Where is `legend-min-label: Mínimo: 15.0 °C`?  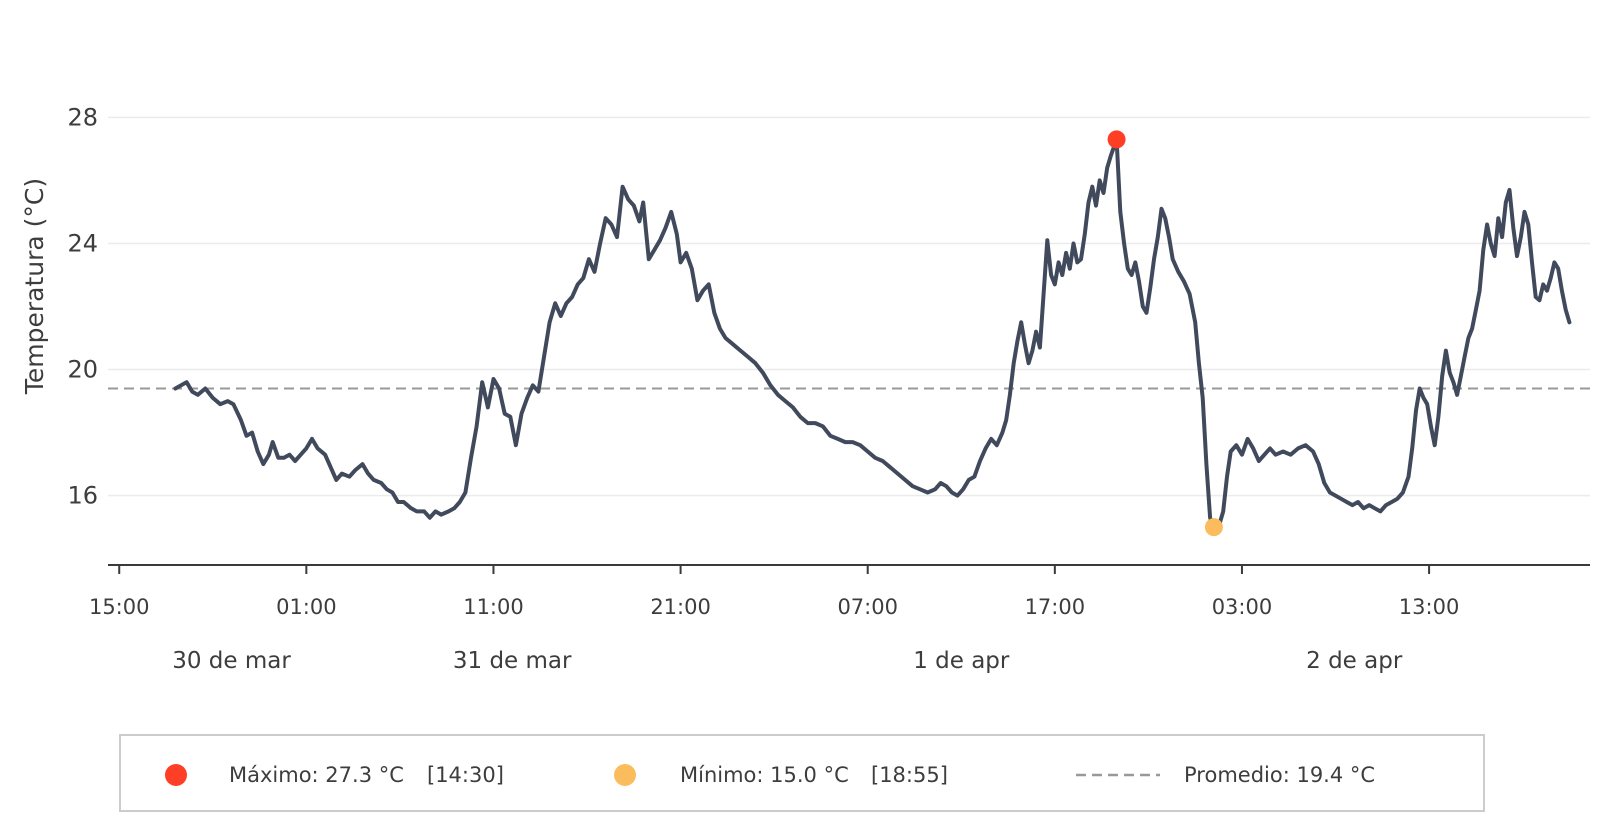
legend-min-label: Mínimo: 15.0 °C is located at coordinates (764, 775).